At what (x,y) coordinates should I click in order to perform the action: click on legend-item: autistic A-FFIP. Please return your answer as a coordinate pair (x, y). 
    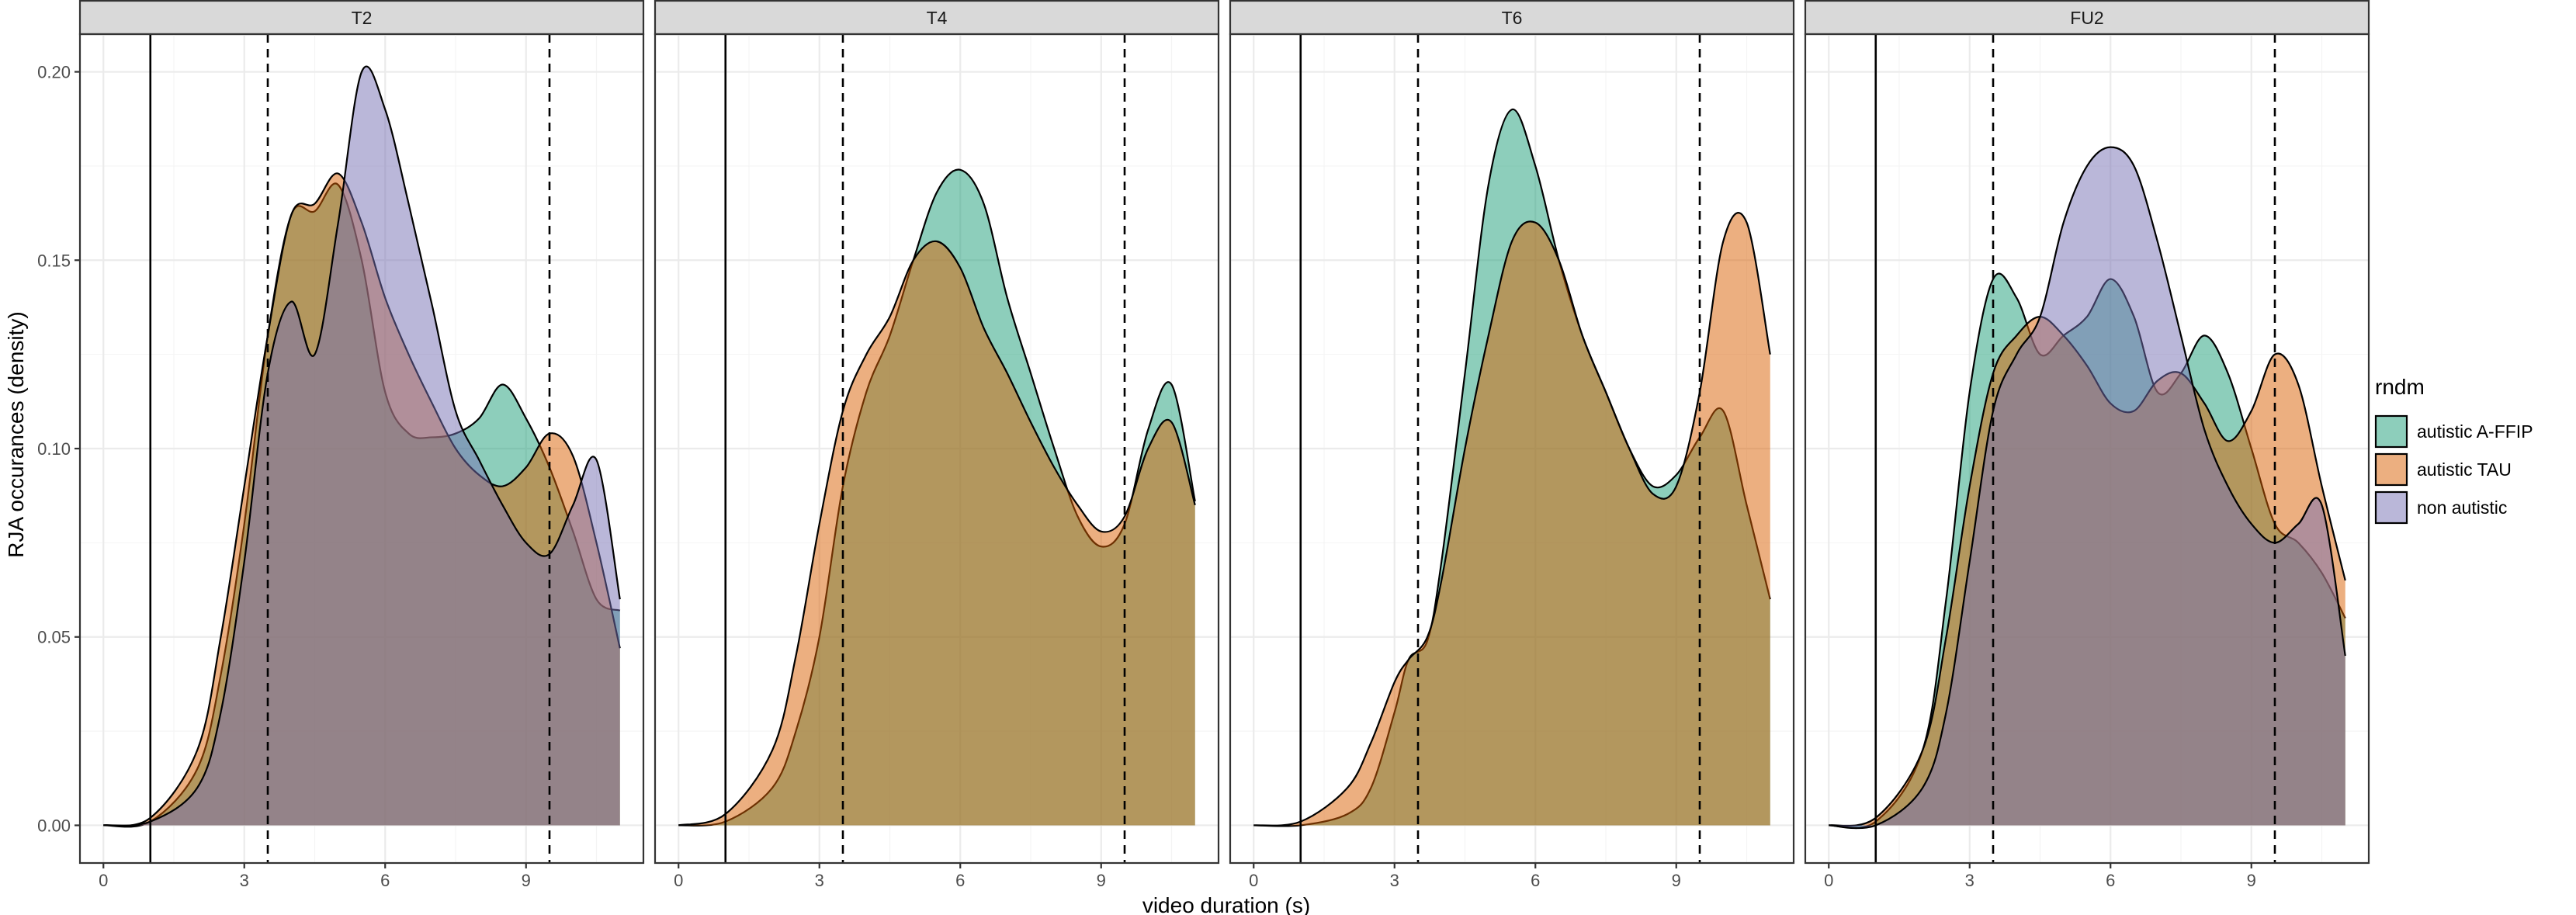
    Looking at the image, I should click on (2453, 431).